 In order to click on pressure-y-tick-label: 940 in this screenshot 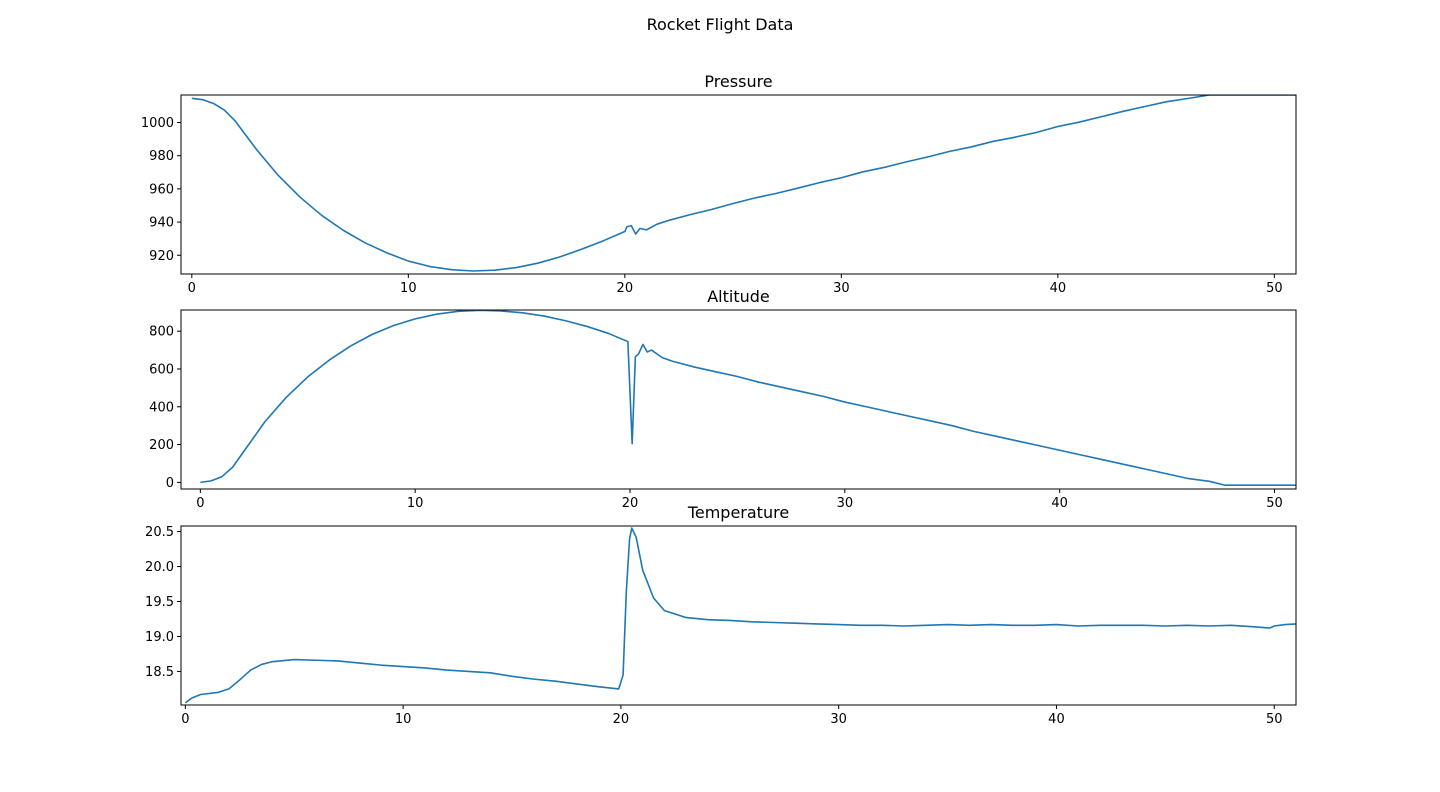, I will do `click(161, 223)`.